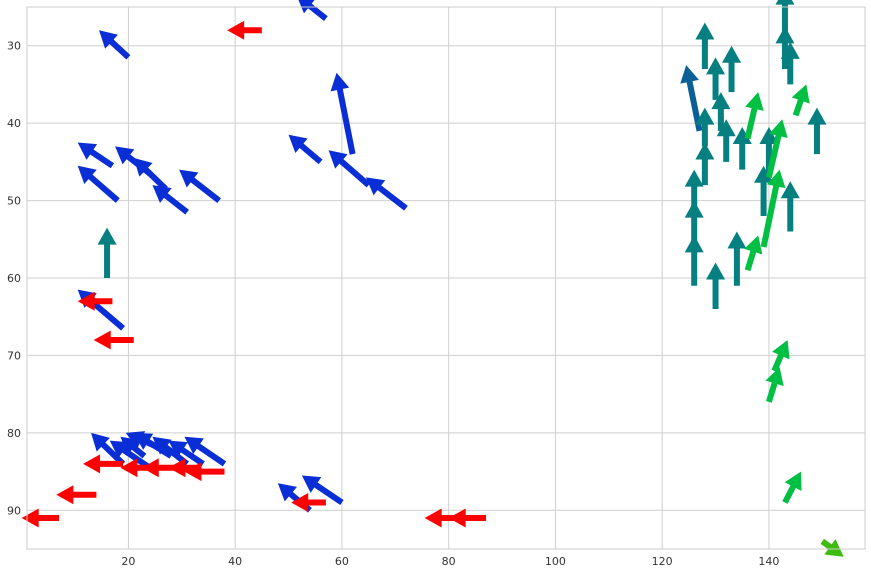 This screenshot has width=871, height=575. I want to click on x-tick-label: 20, so click(128, 561).